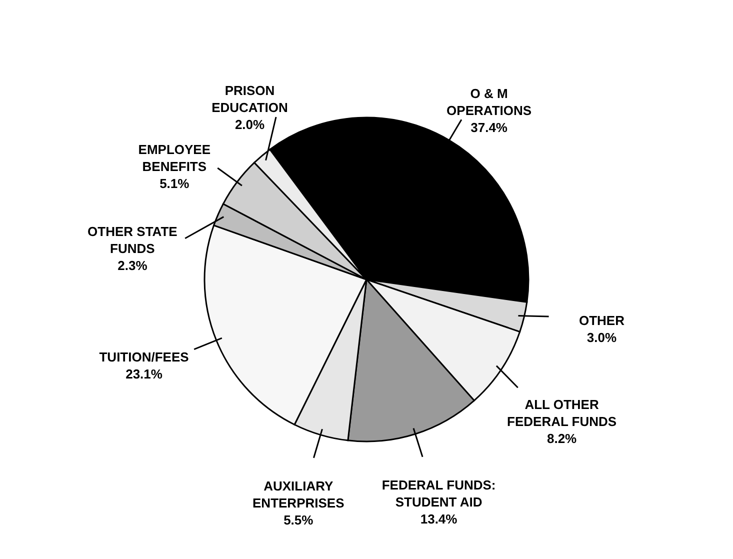  Describe the element at coordinates (562, 438) in the screenshot. I see `data-label: 8.2%` at that location.